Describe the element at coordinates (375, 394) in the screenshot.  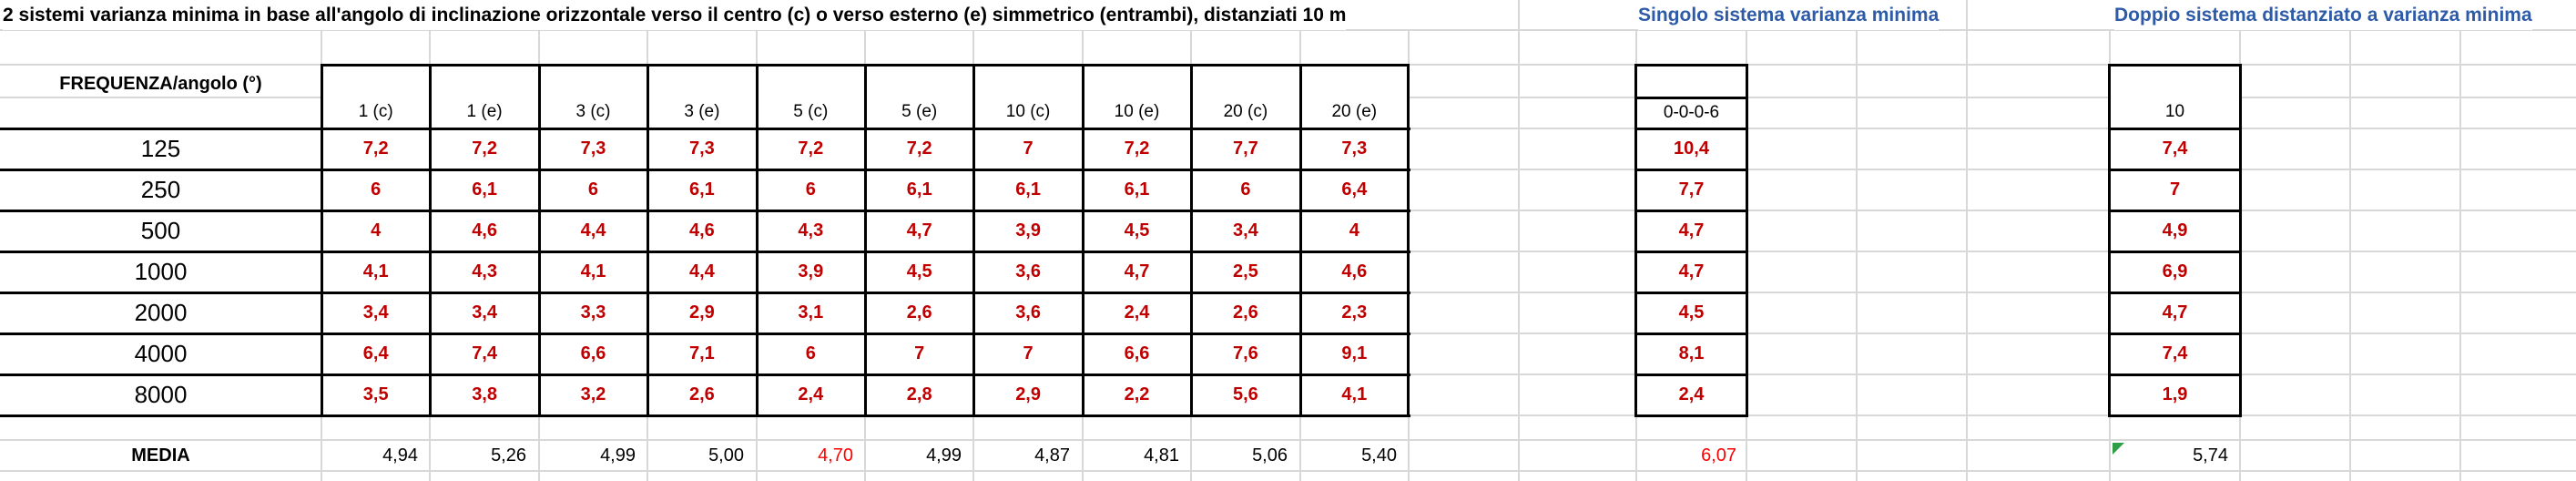
I see `value-cell: 3,5` at that location.